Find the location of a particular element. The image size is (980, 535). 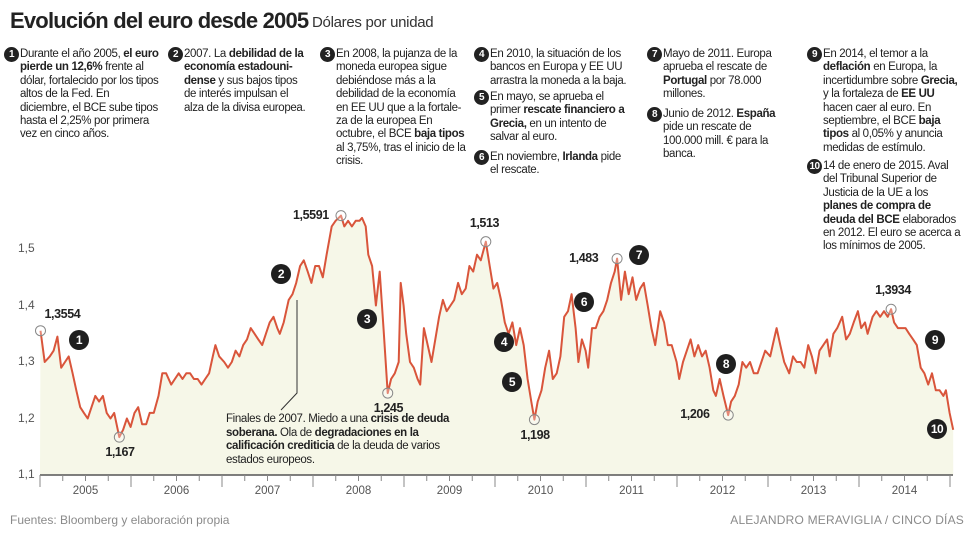

note-number-badge: 2 is located at coordinates (175, 54).